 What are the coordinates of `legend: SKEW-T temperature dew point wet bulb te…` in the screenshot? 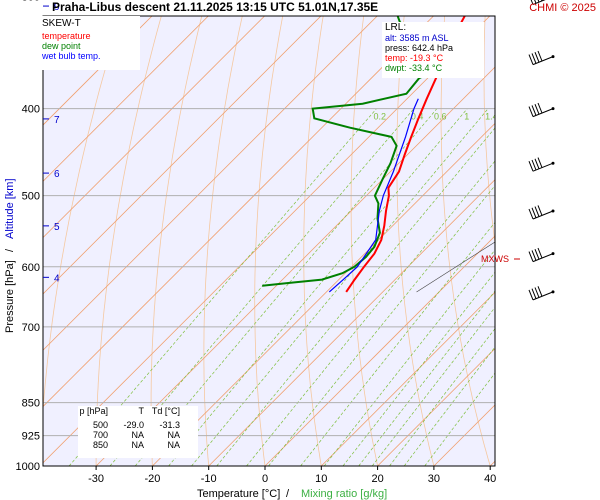 It's located at (89, 43).